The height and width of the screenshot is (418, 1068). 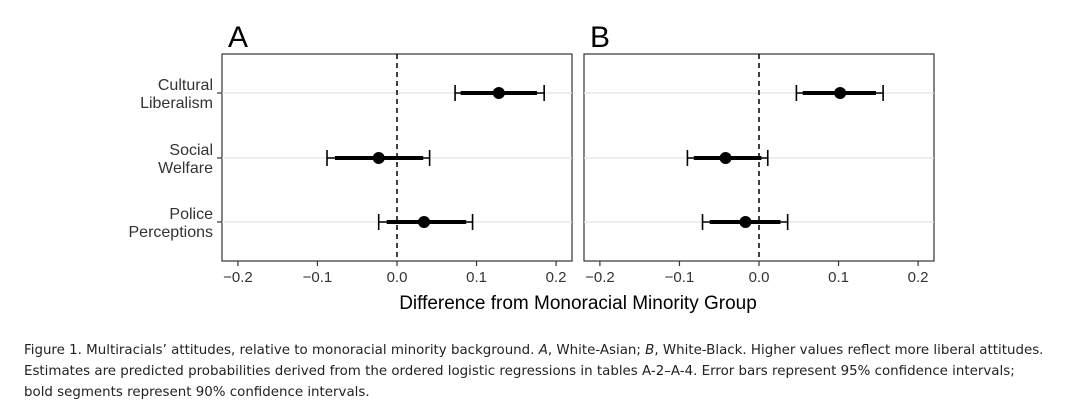 I want to click on caption-b-label: B, so click(x=650, y=350).